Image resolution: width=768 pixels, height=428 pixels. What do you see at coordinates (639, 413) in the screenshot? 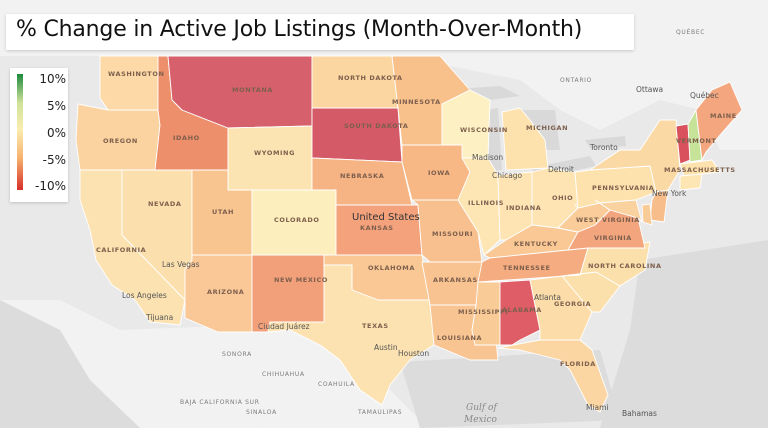
I see `label-city: Bahamas` at bounding box center [639, 413].